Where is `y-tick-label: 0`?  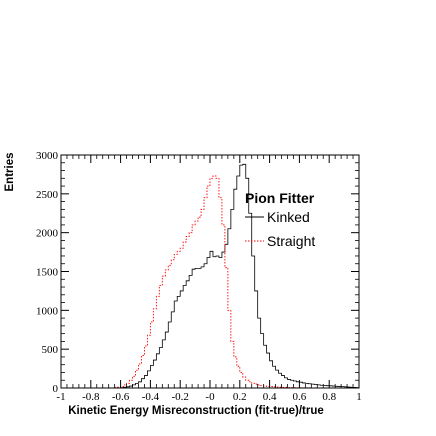 y-tick-label: 0 is located at coordinates (56, 389).